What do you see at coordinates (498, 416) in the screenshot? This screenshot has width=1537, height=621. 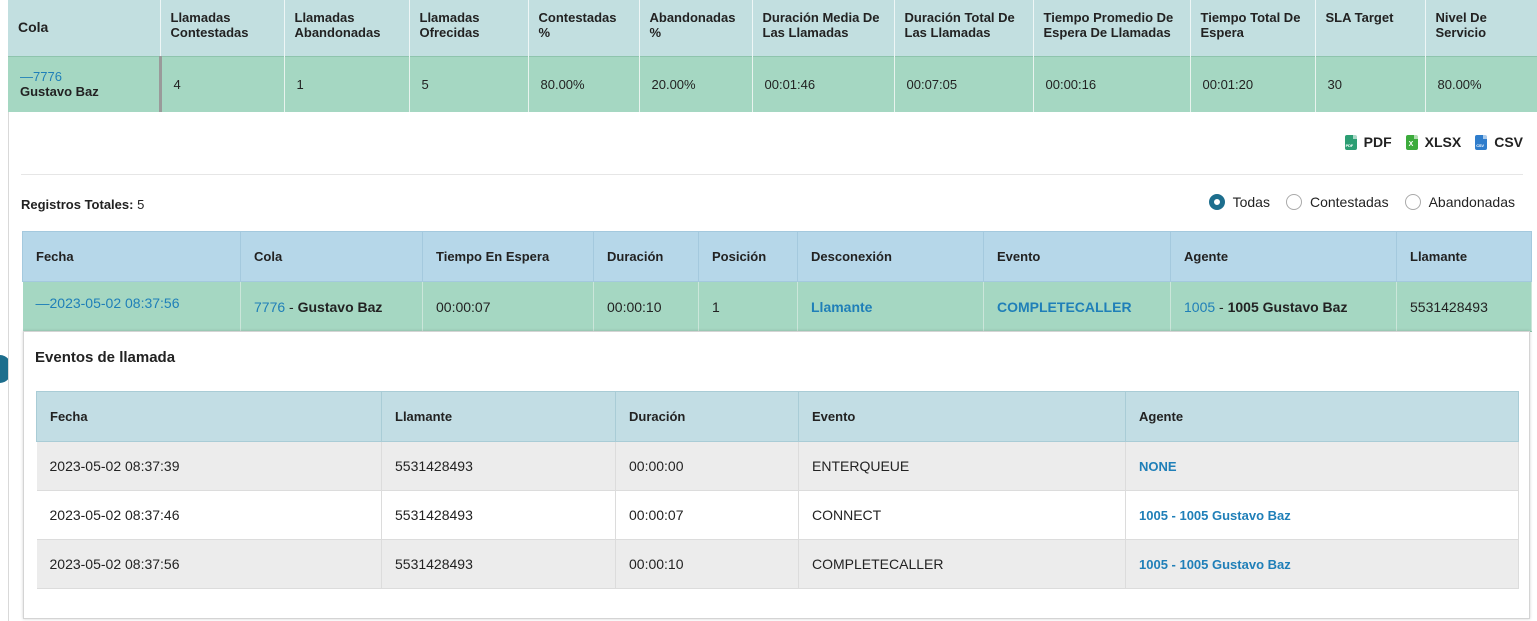 I see `events-header-llamante: Llamante` at bounding box center [498, 416].